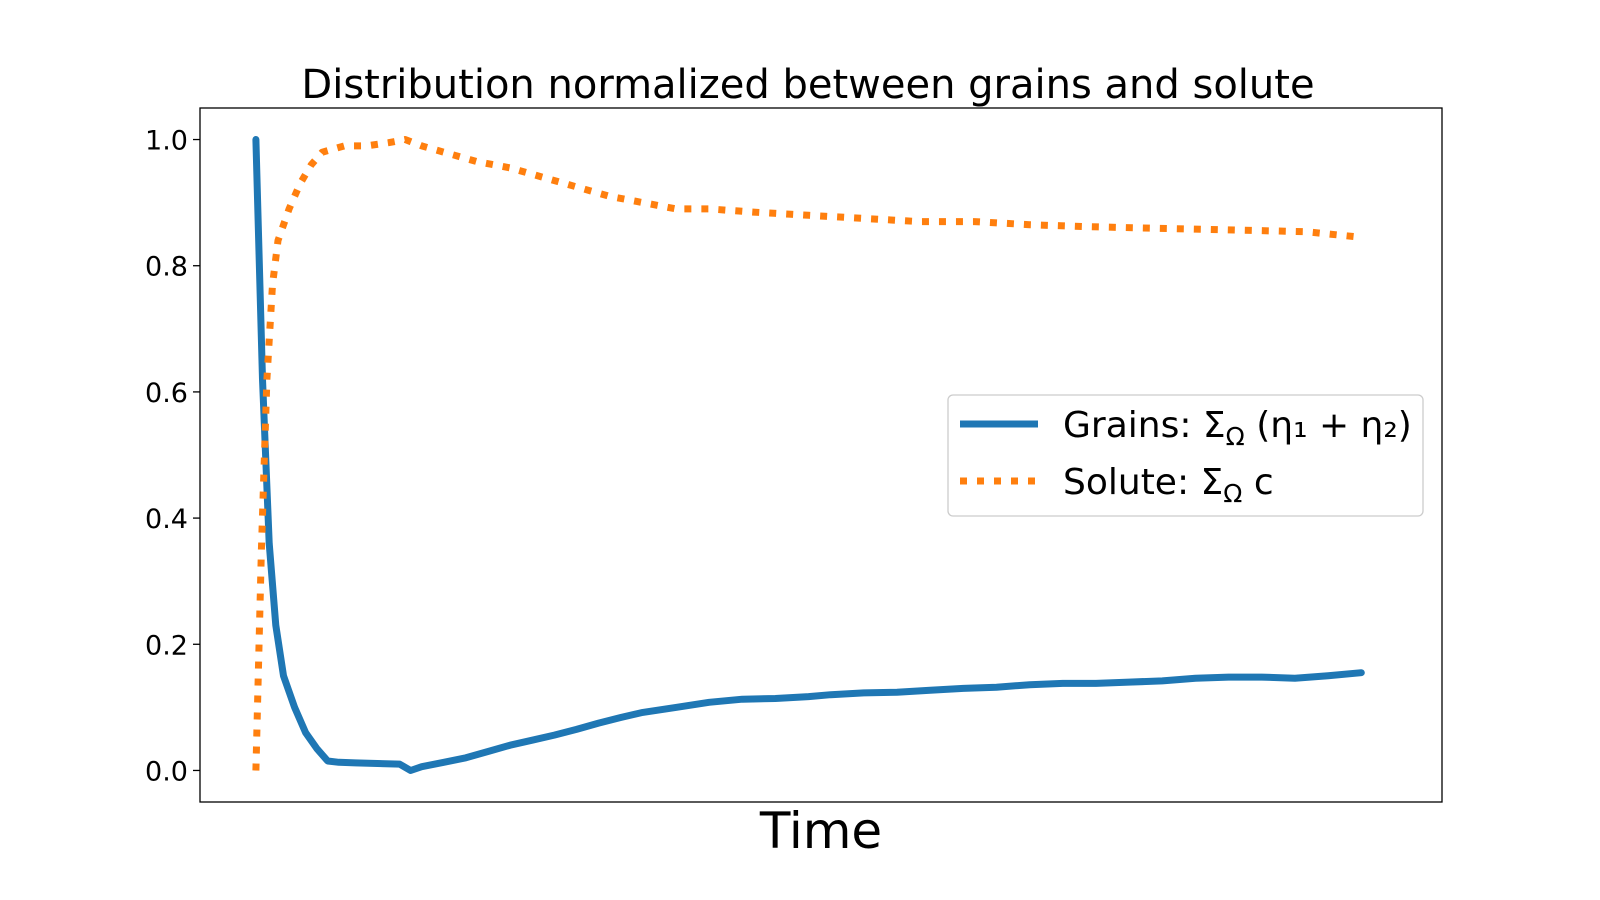 The height and width of the screenshot is (900, 1600). I want to click on y-axis: 0.0 0.2 0.4 0.6 0.8 1.0, so click(172, 456).